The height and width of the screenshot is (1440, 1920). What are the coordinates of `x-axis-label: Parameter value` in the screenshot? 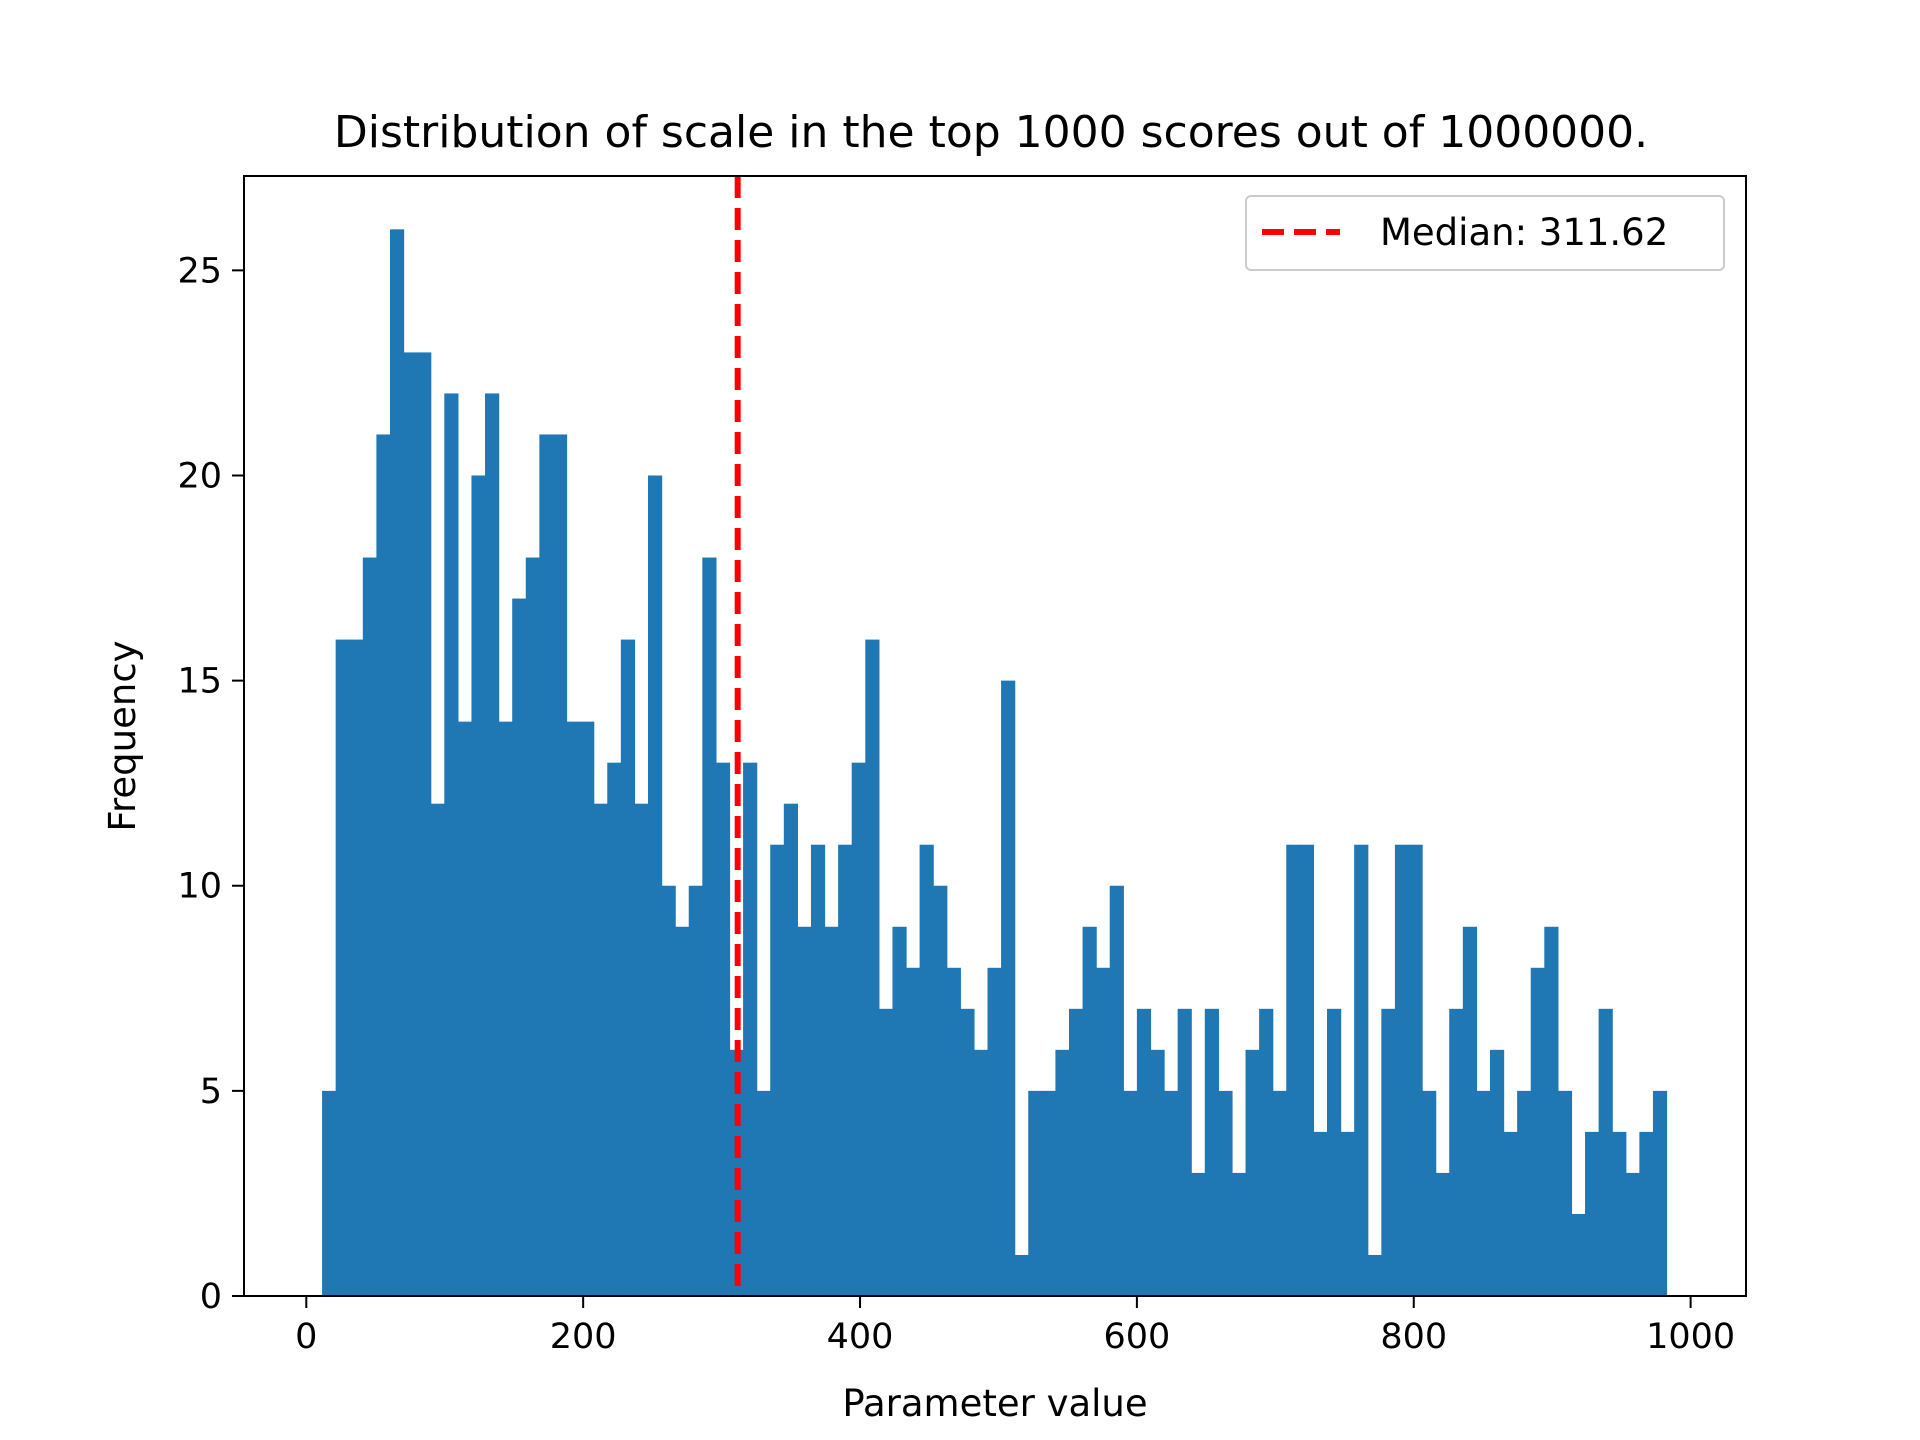 It's located at (994, 1403).